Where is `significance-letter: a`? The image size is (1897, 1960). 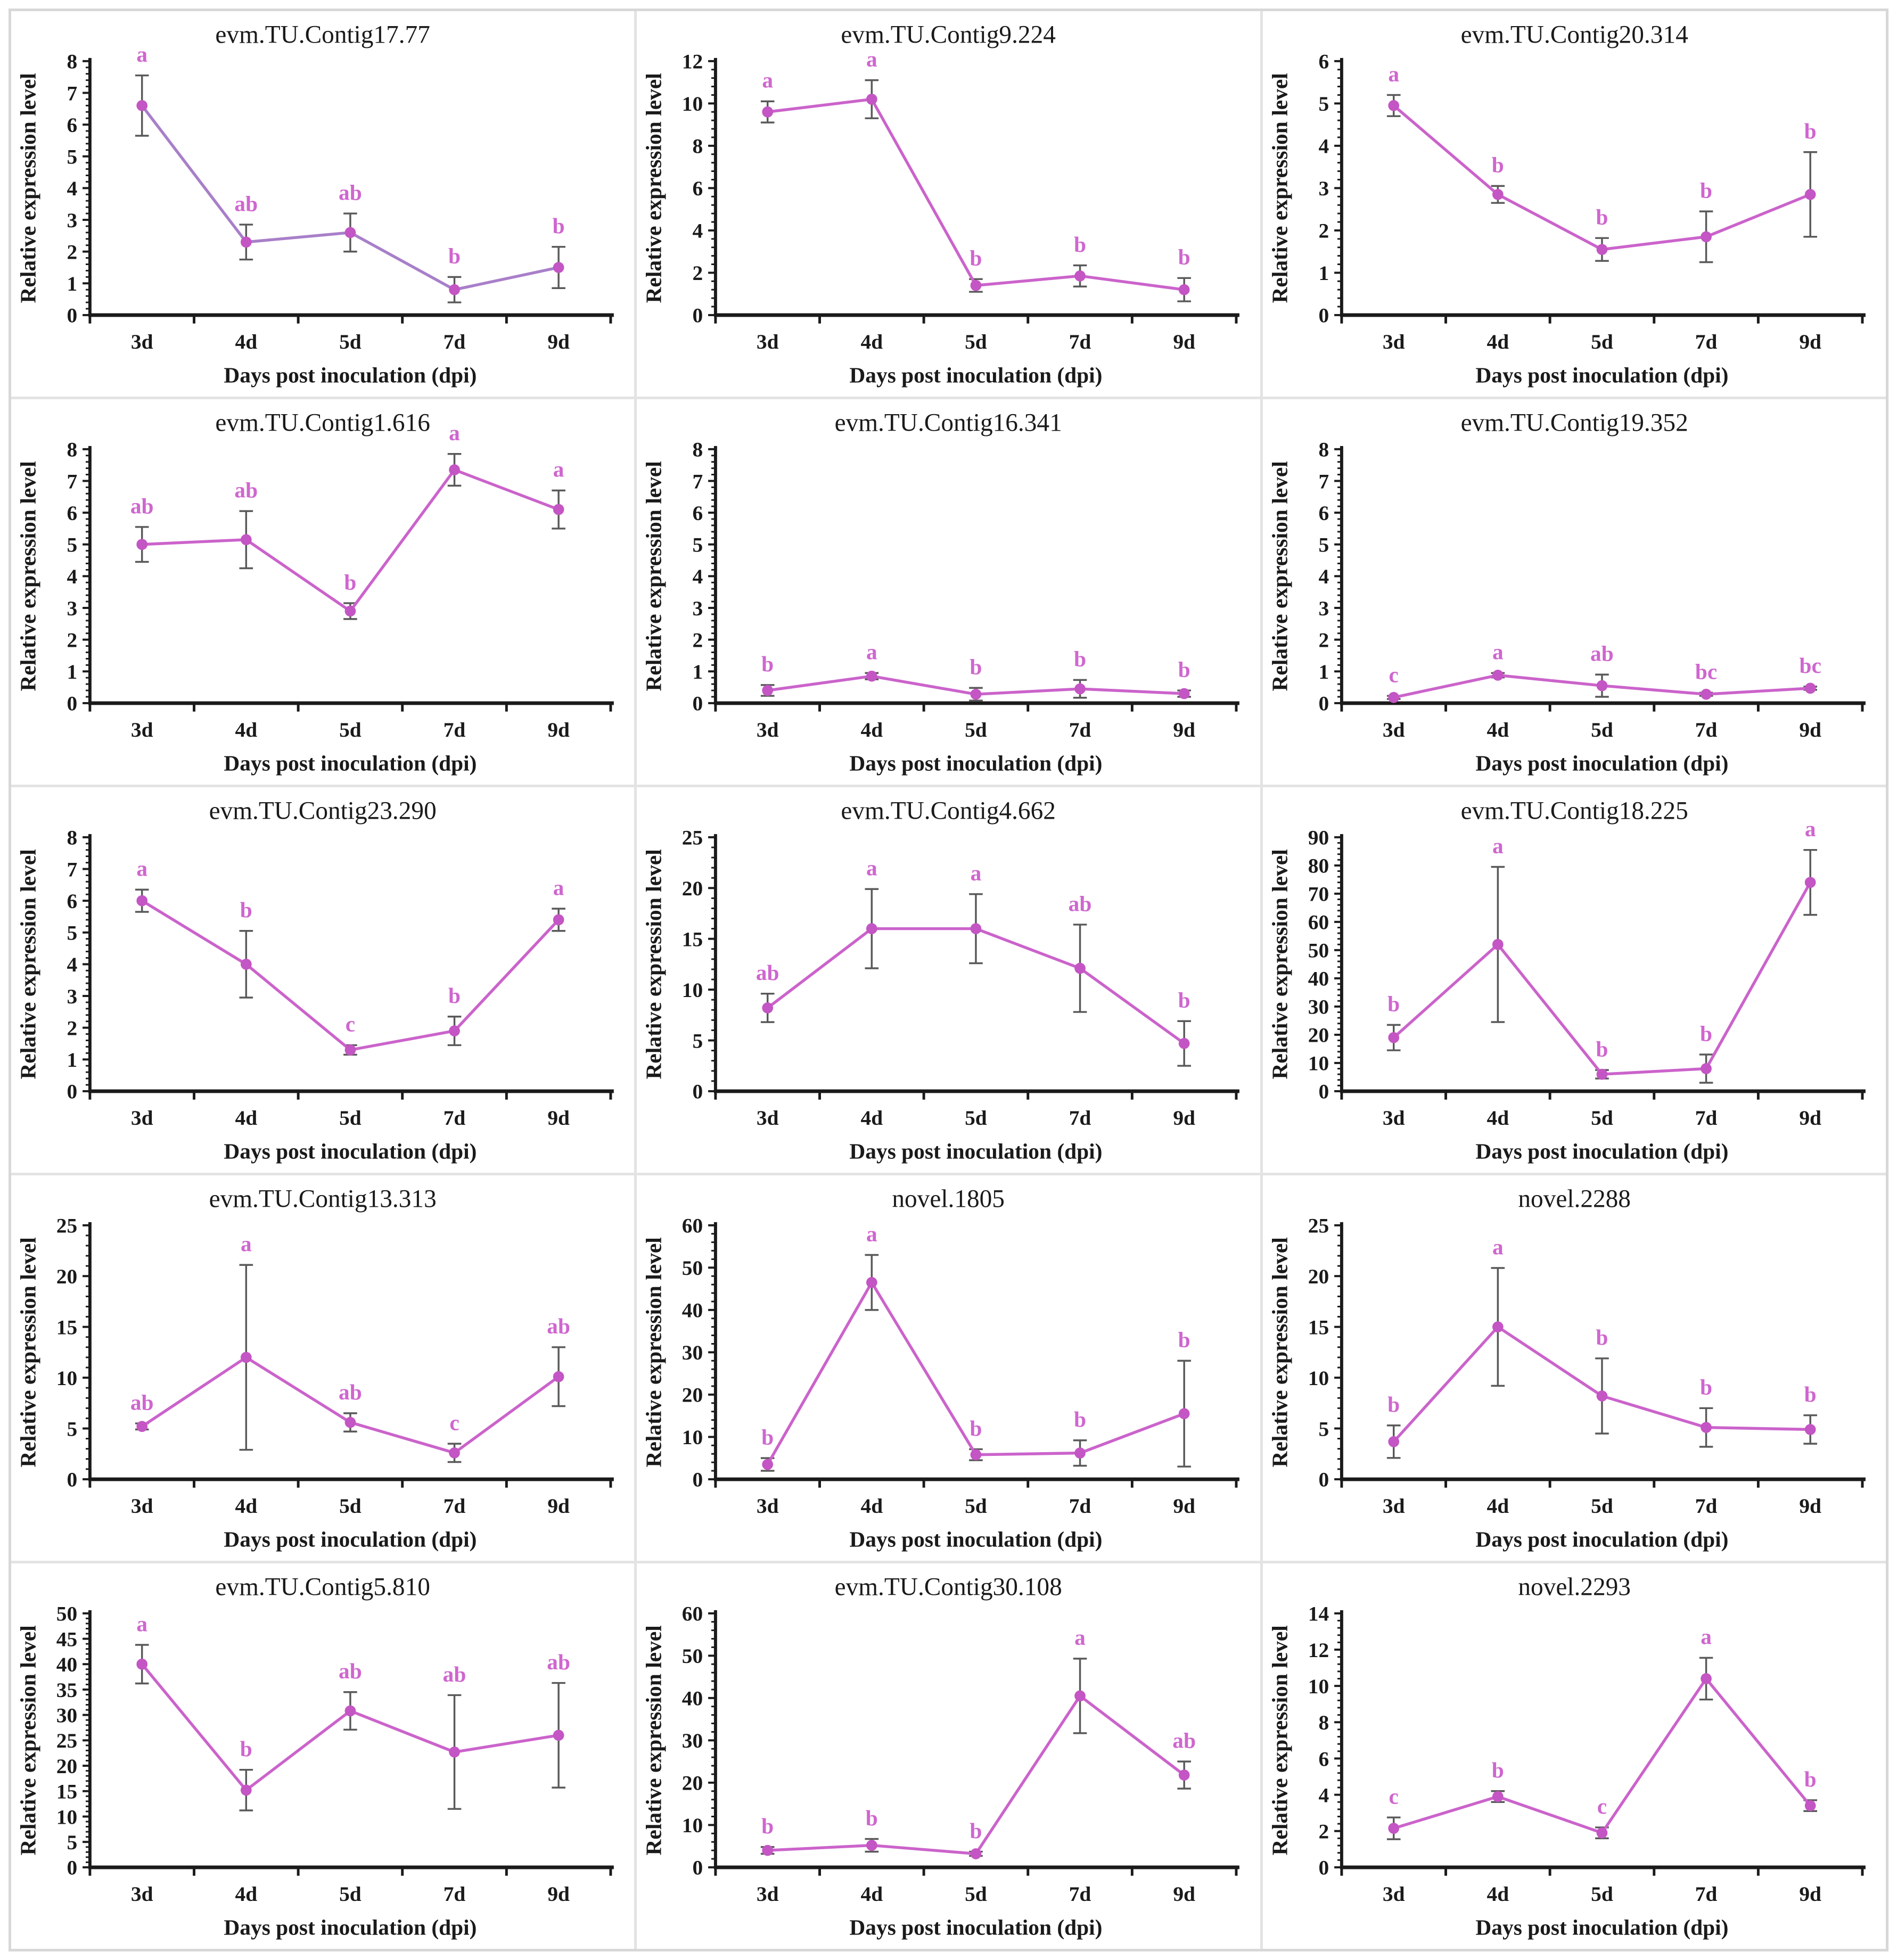
significance-letter: a is located at coordinates (1498, 652).